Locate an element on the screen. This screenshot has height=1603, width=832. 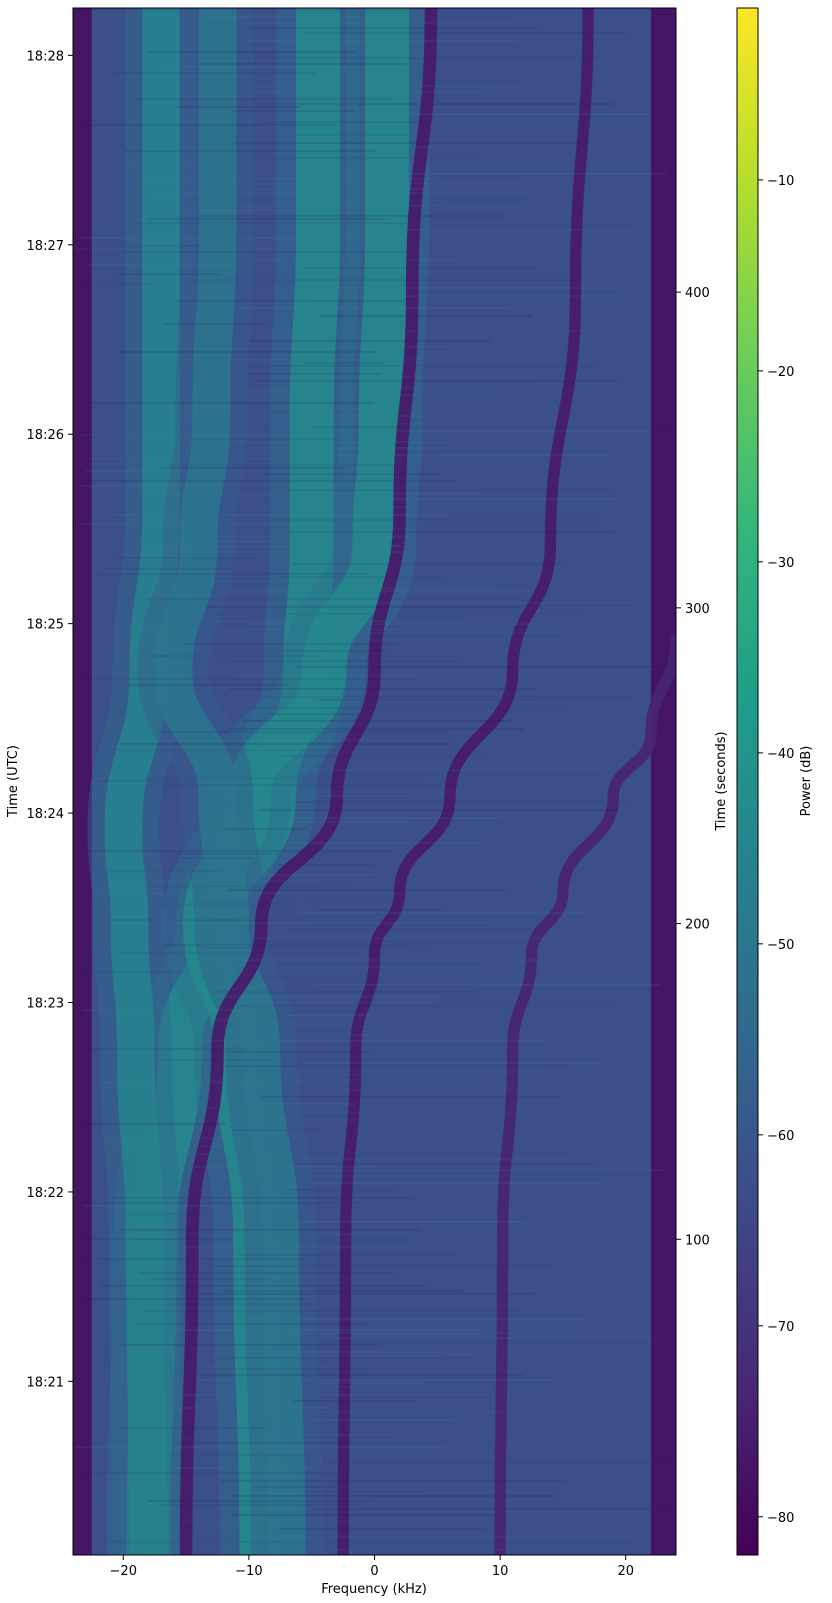
left-y-axis-label: Time (UTC) is located at coordinates (13, 781).